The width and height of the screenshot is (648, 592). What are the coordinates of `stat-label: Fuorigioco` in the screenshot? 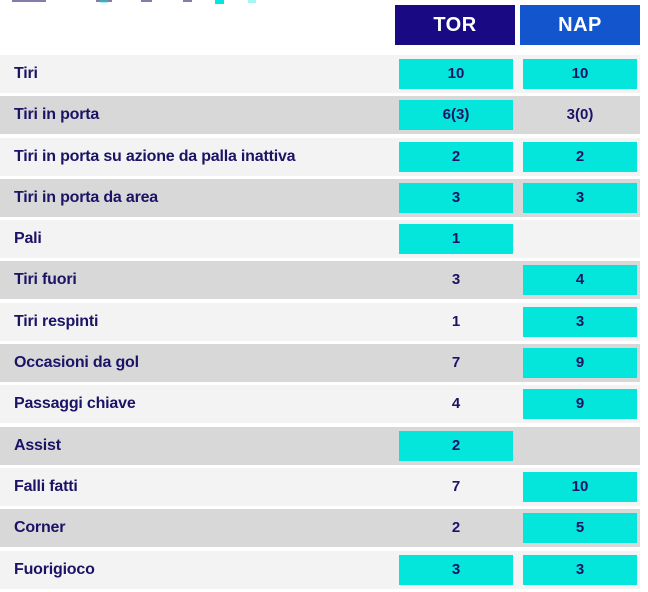 It's located at (54, 569).